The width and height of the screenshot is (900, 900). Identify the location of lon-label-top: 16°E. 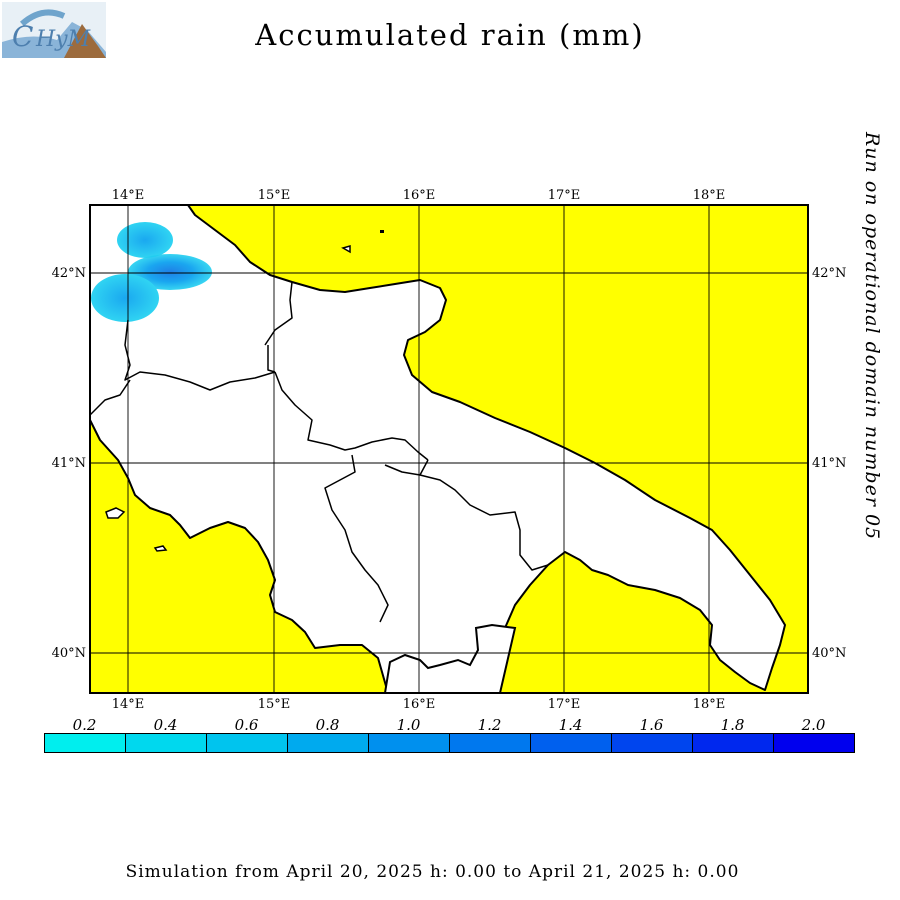
(419, 195).